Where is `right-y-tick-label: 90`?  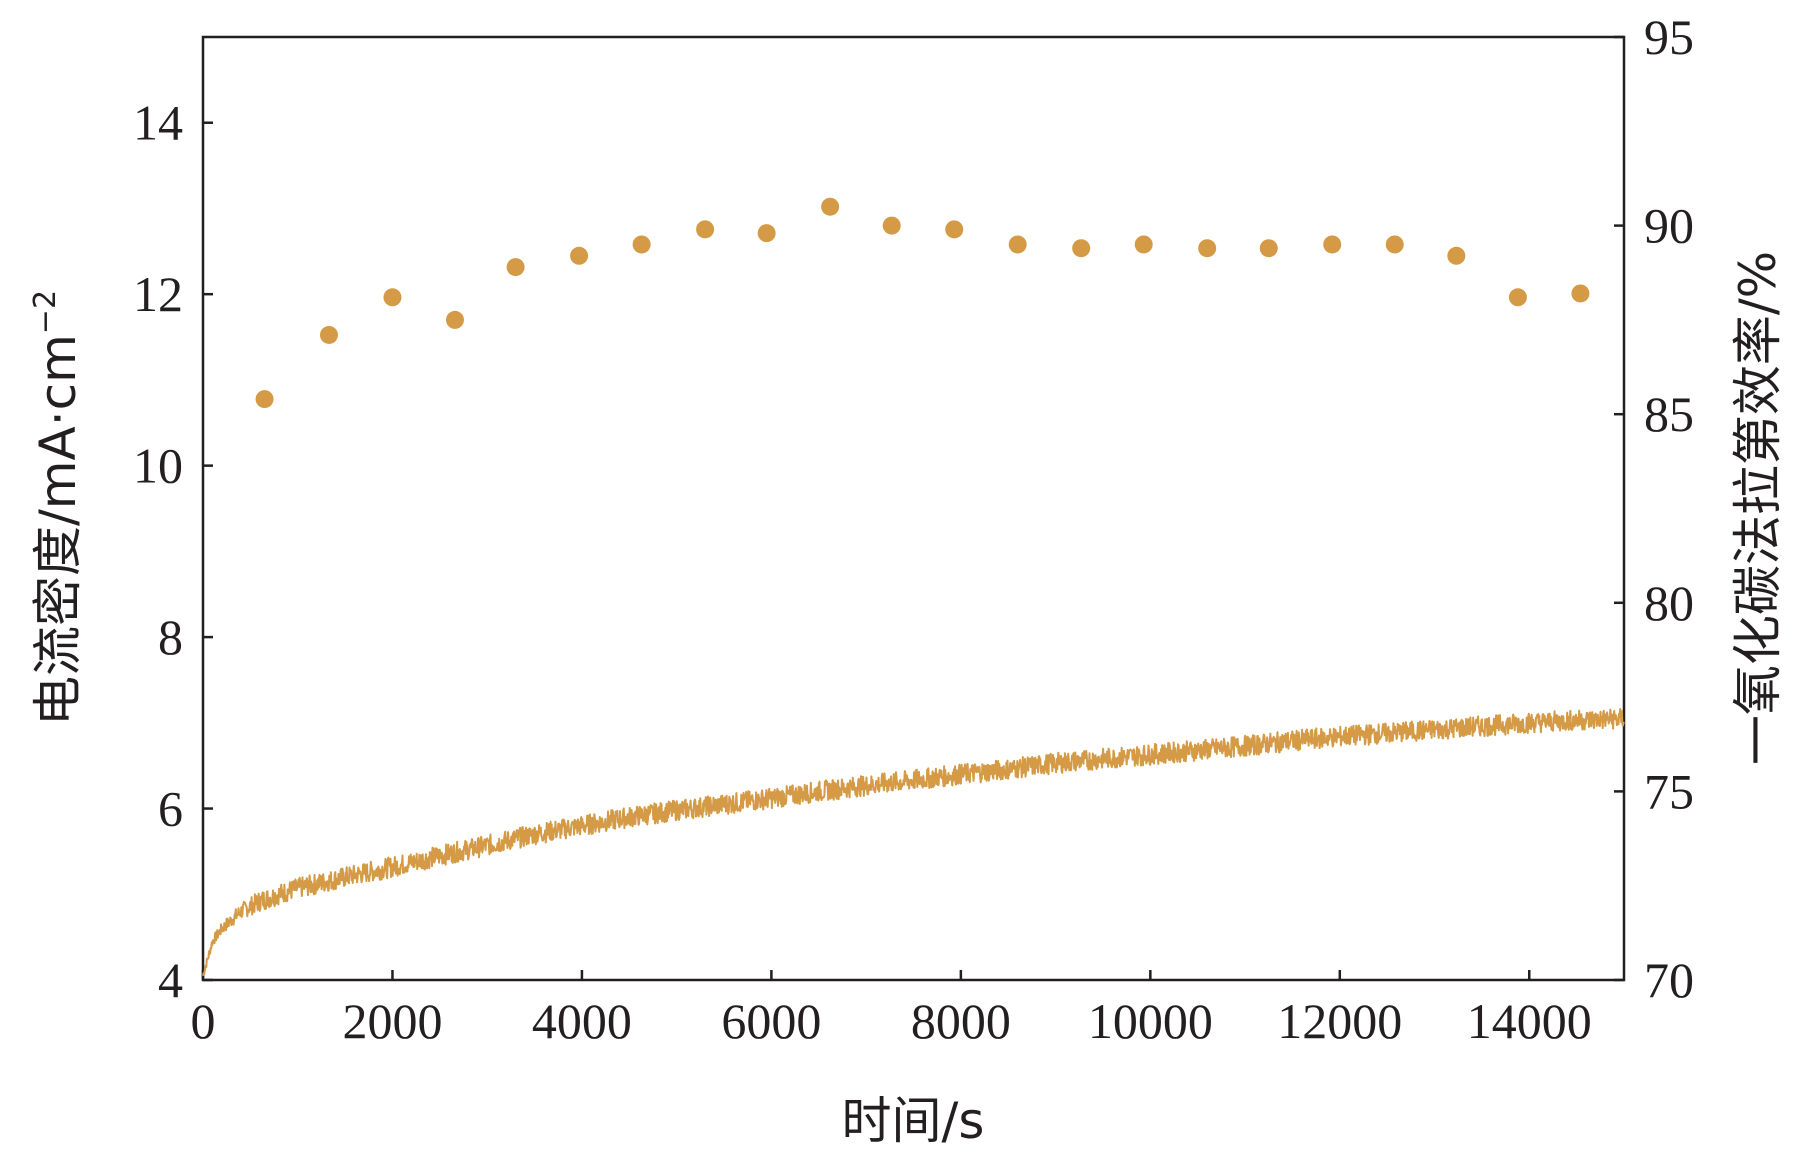
right-y-tick-label: 90 is located at coordinates (1669, 226).